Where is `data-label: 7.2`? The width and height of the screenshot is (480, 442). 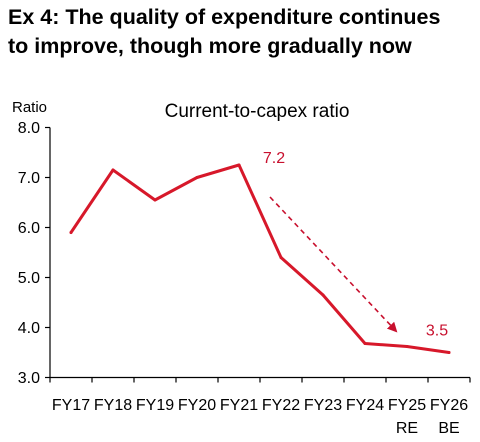 data-label: 7.2 is located at coordinates (274, 158).